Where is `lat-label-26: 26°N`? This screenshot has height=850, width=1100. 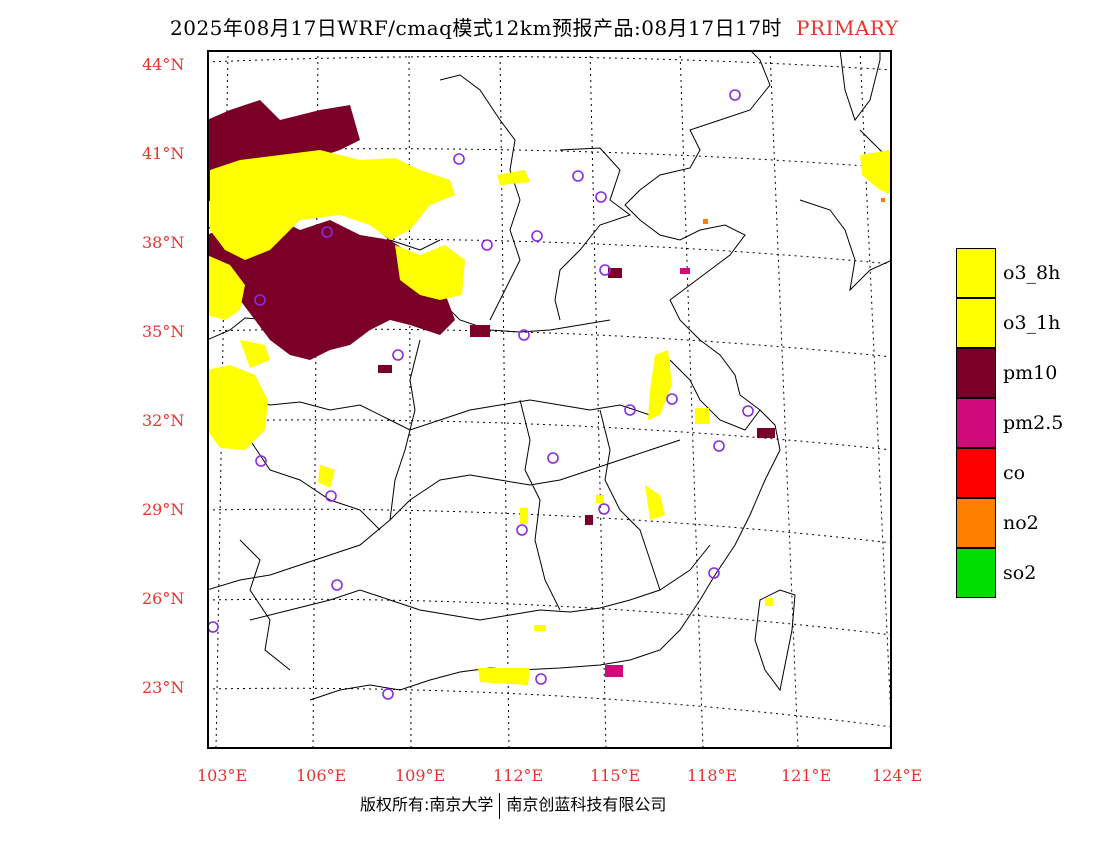 lat-label-26: 26°N is located at coordinates (163, 598).